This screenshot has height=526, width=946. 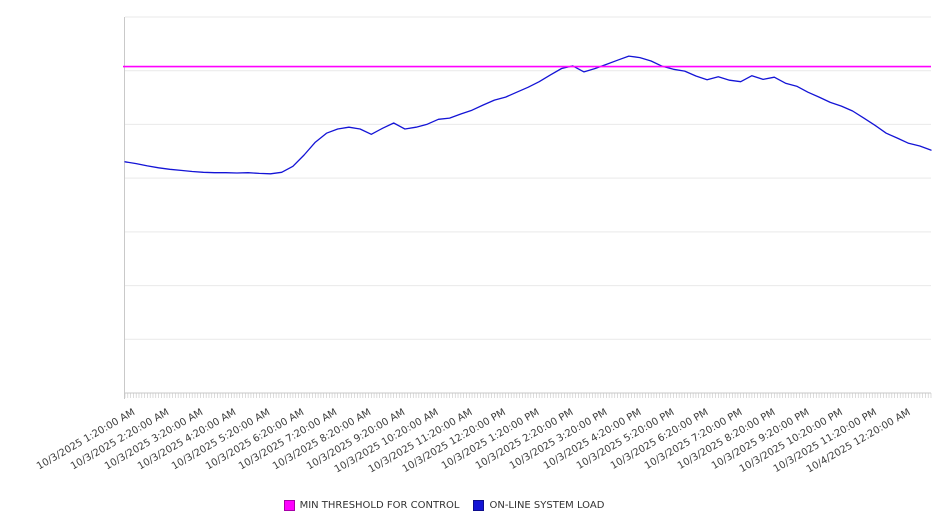 I want to click on legend-label-load: ON-LINE SYSTEM LOAD, so click(x=547, y=505).